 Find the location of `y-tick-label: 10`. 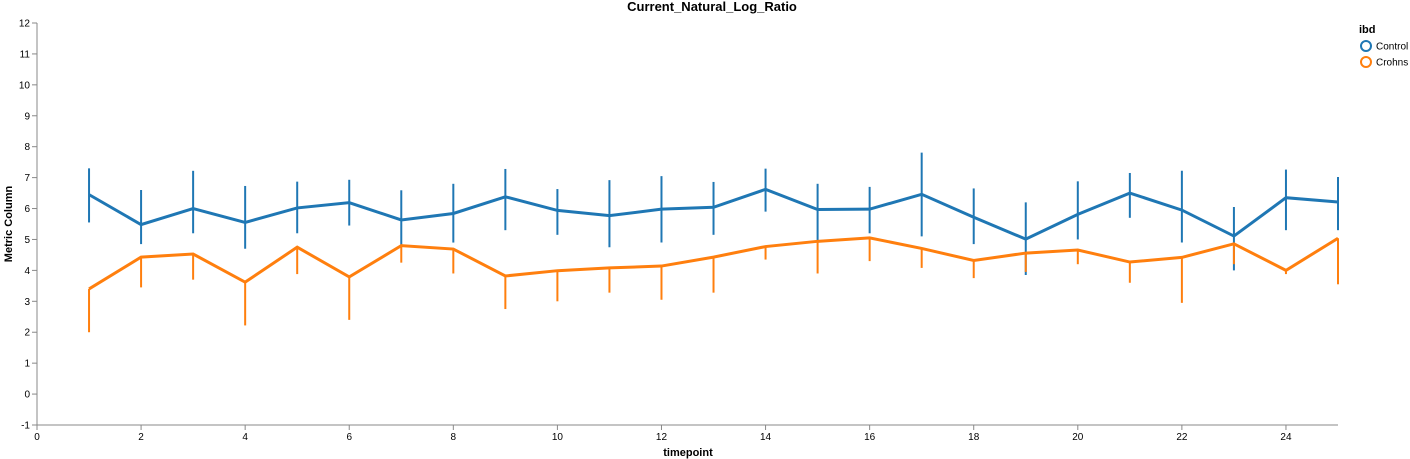

y-tick-label: 10 is located at coordinates (25, 85).